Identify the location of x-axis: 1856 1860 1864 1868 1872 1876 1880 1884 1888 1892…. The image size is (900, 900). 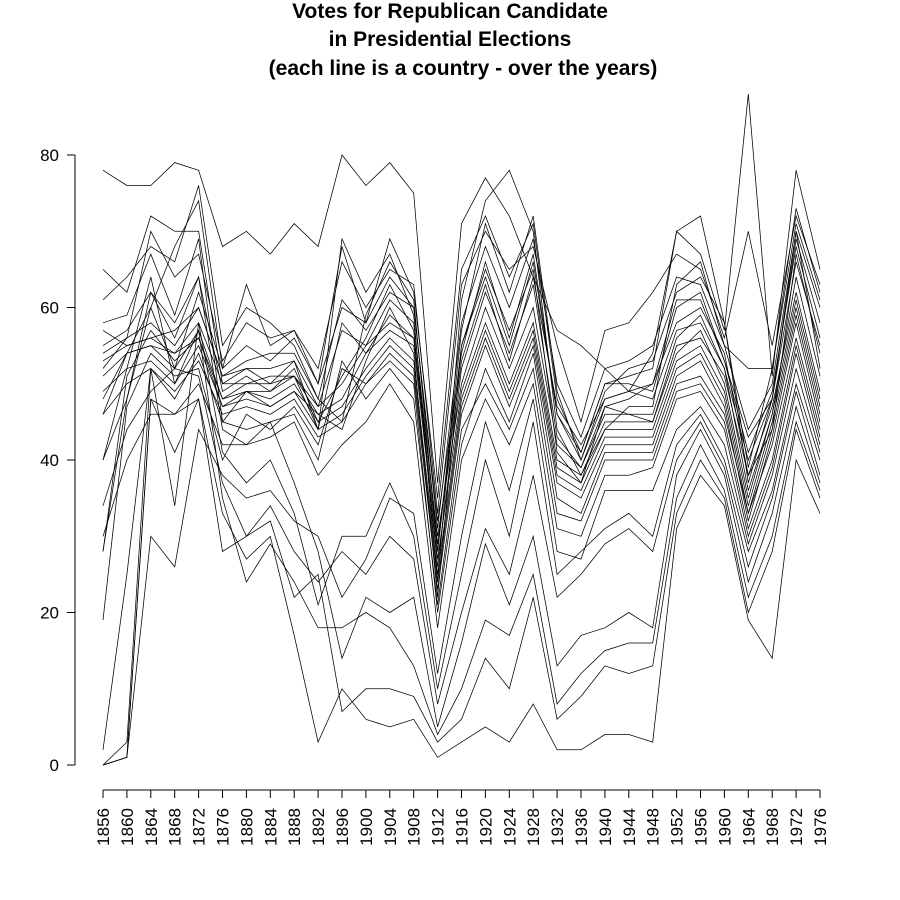
(462, 817).